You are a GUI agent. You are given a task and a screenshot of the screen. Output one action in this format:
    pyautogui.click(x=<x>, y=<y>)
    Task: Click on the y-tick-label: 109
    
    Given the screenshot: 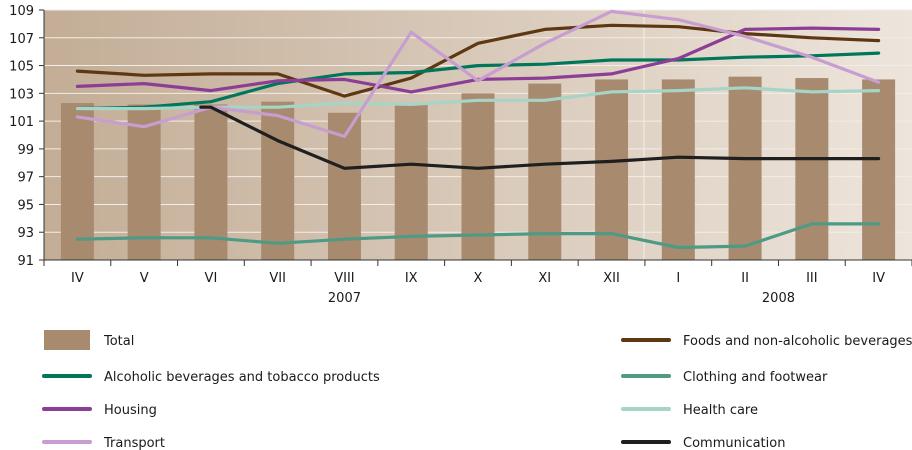 What is the action you would take?
    pyautogui.click(x=21, y=11)
    